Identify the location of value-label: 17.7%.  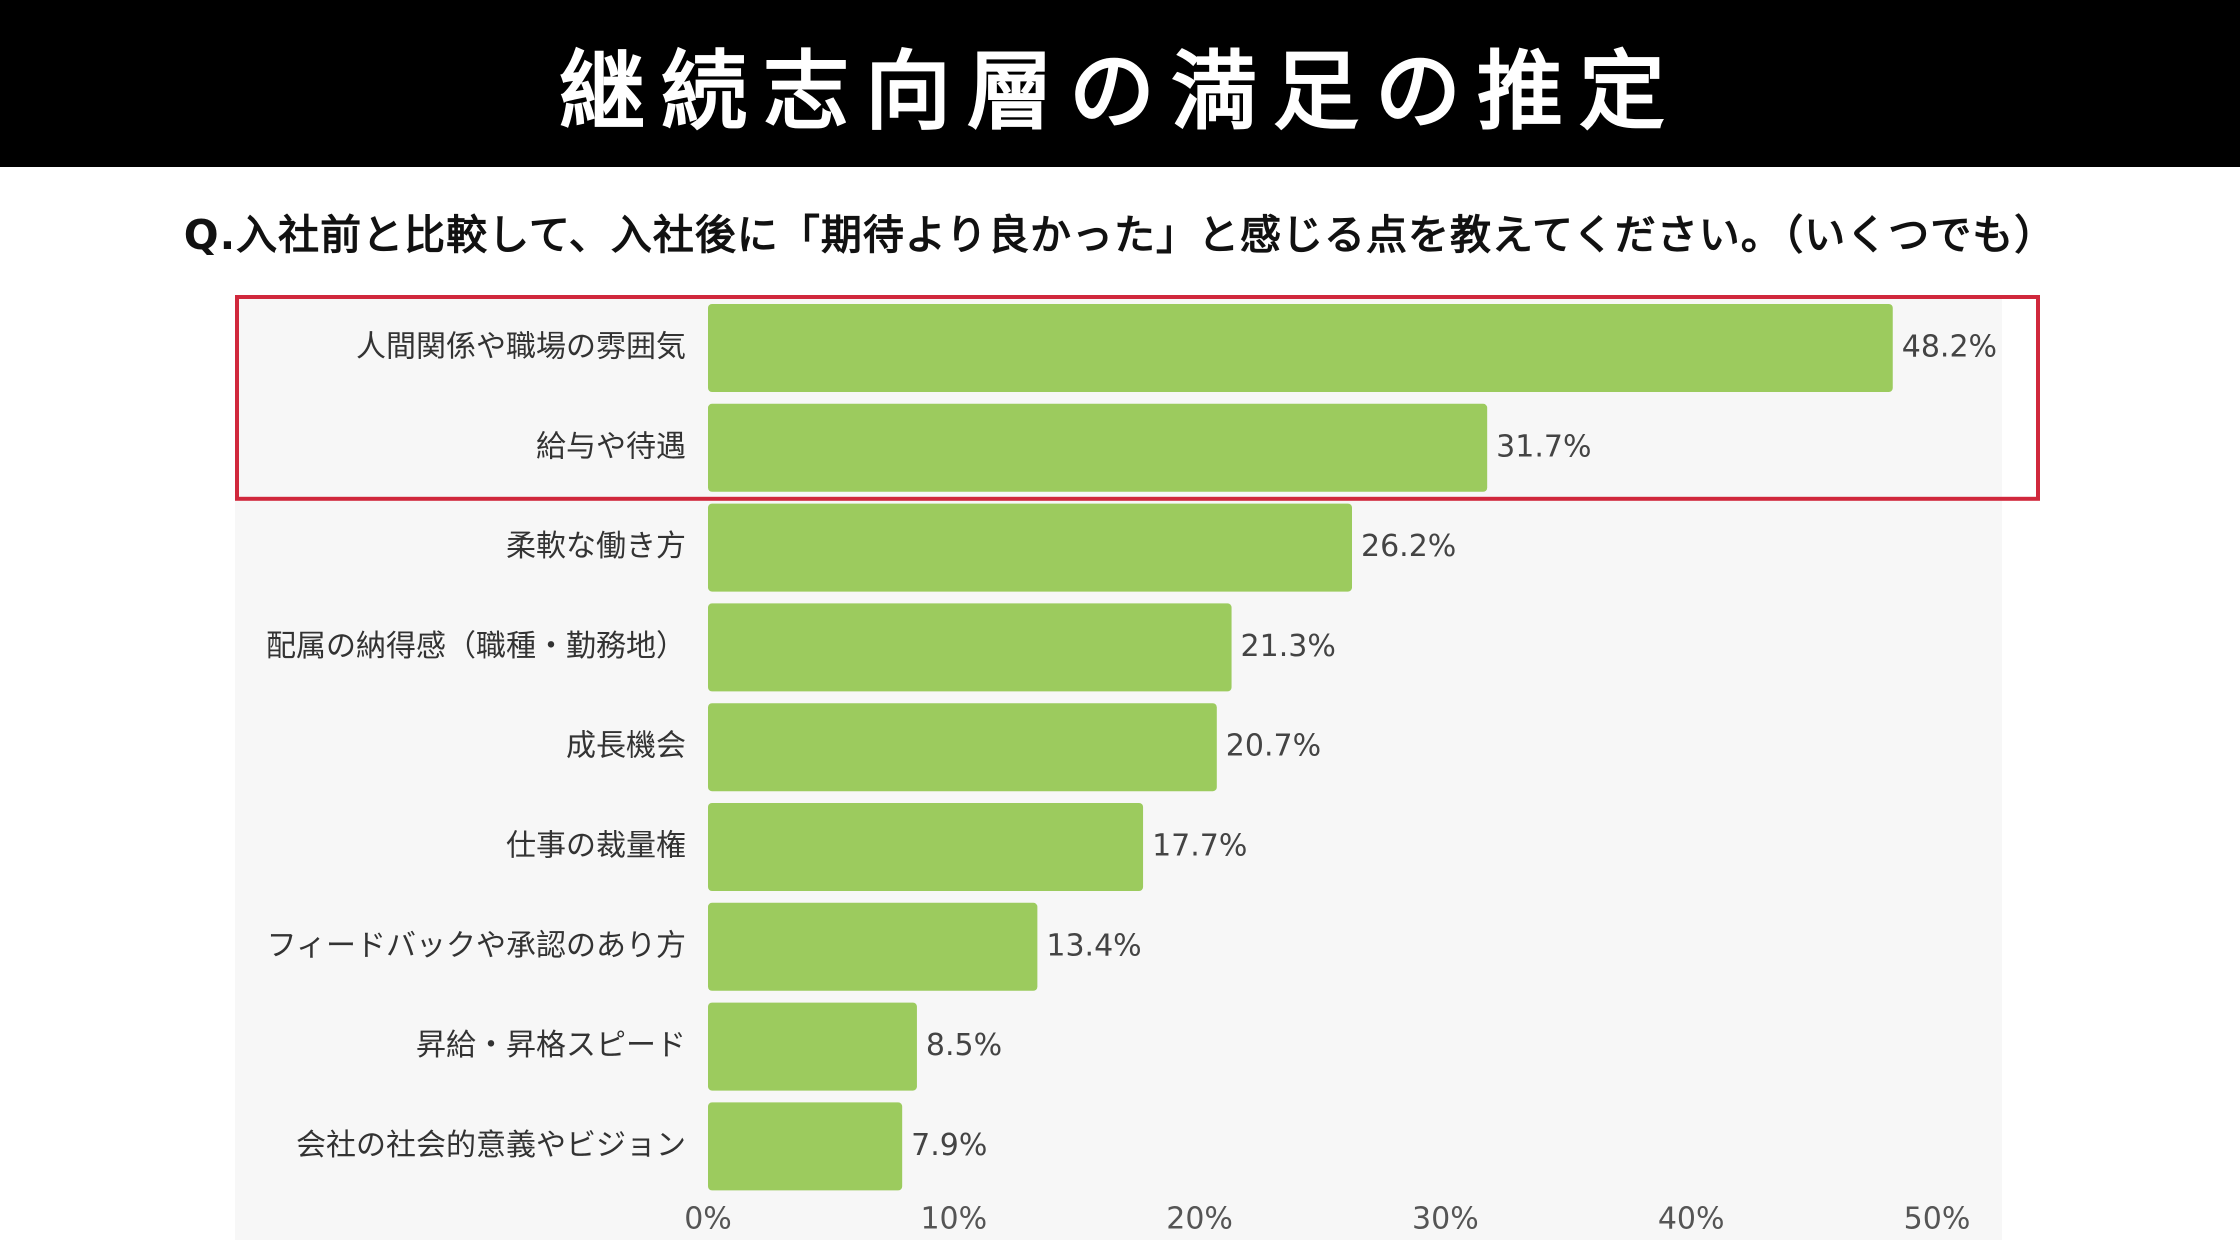
(1199, 846).